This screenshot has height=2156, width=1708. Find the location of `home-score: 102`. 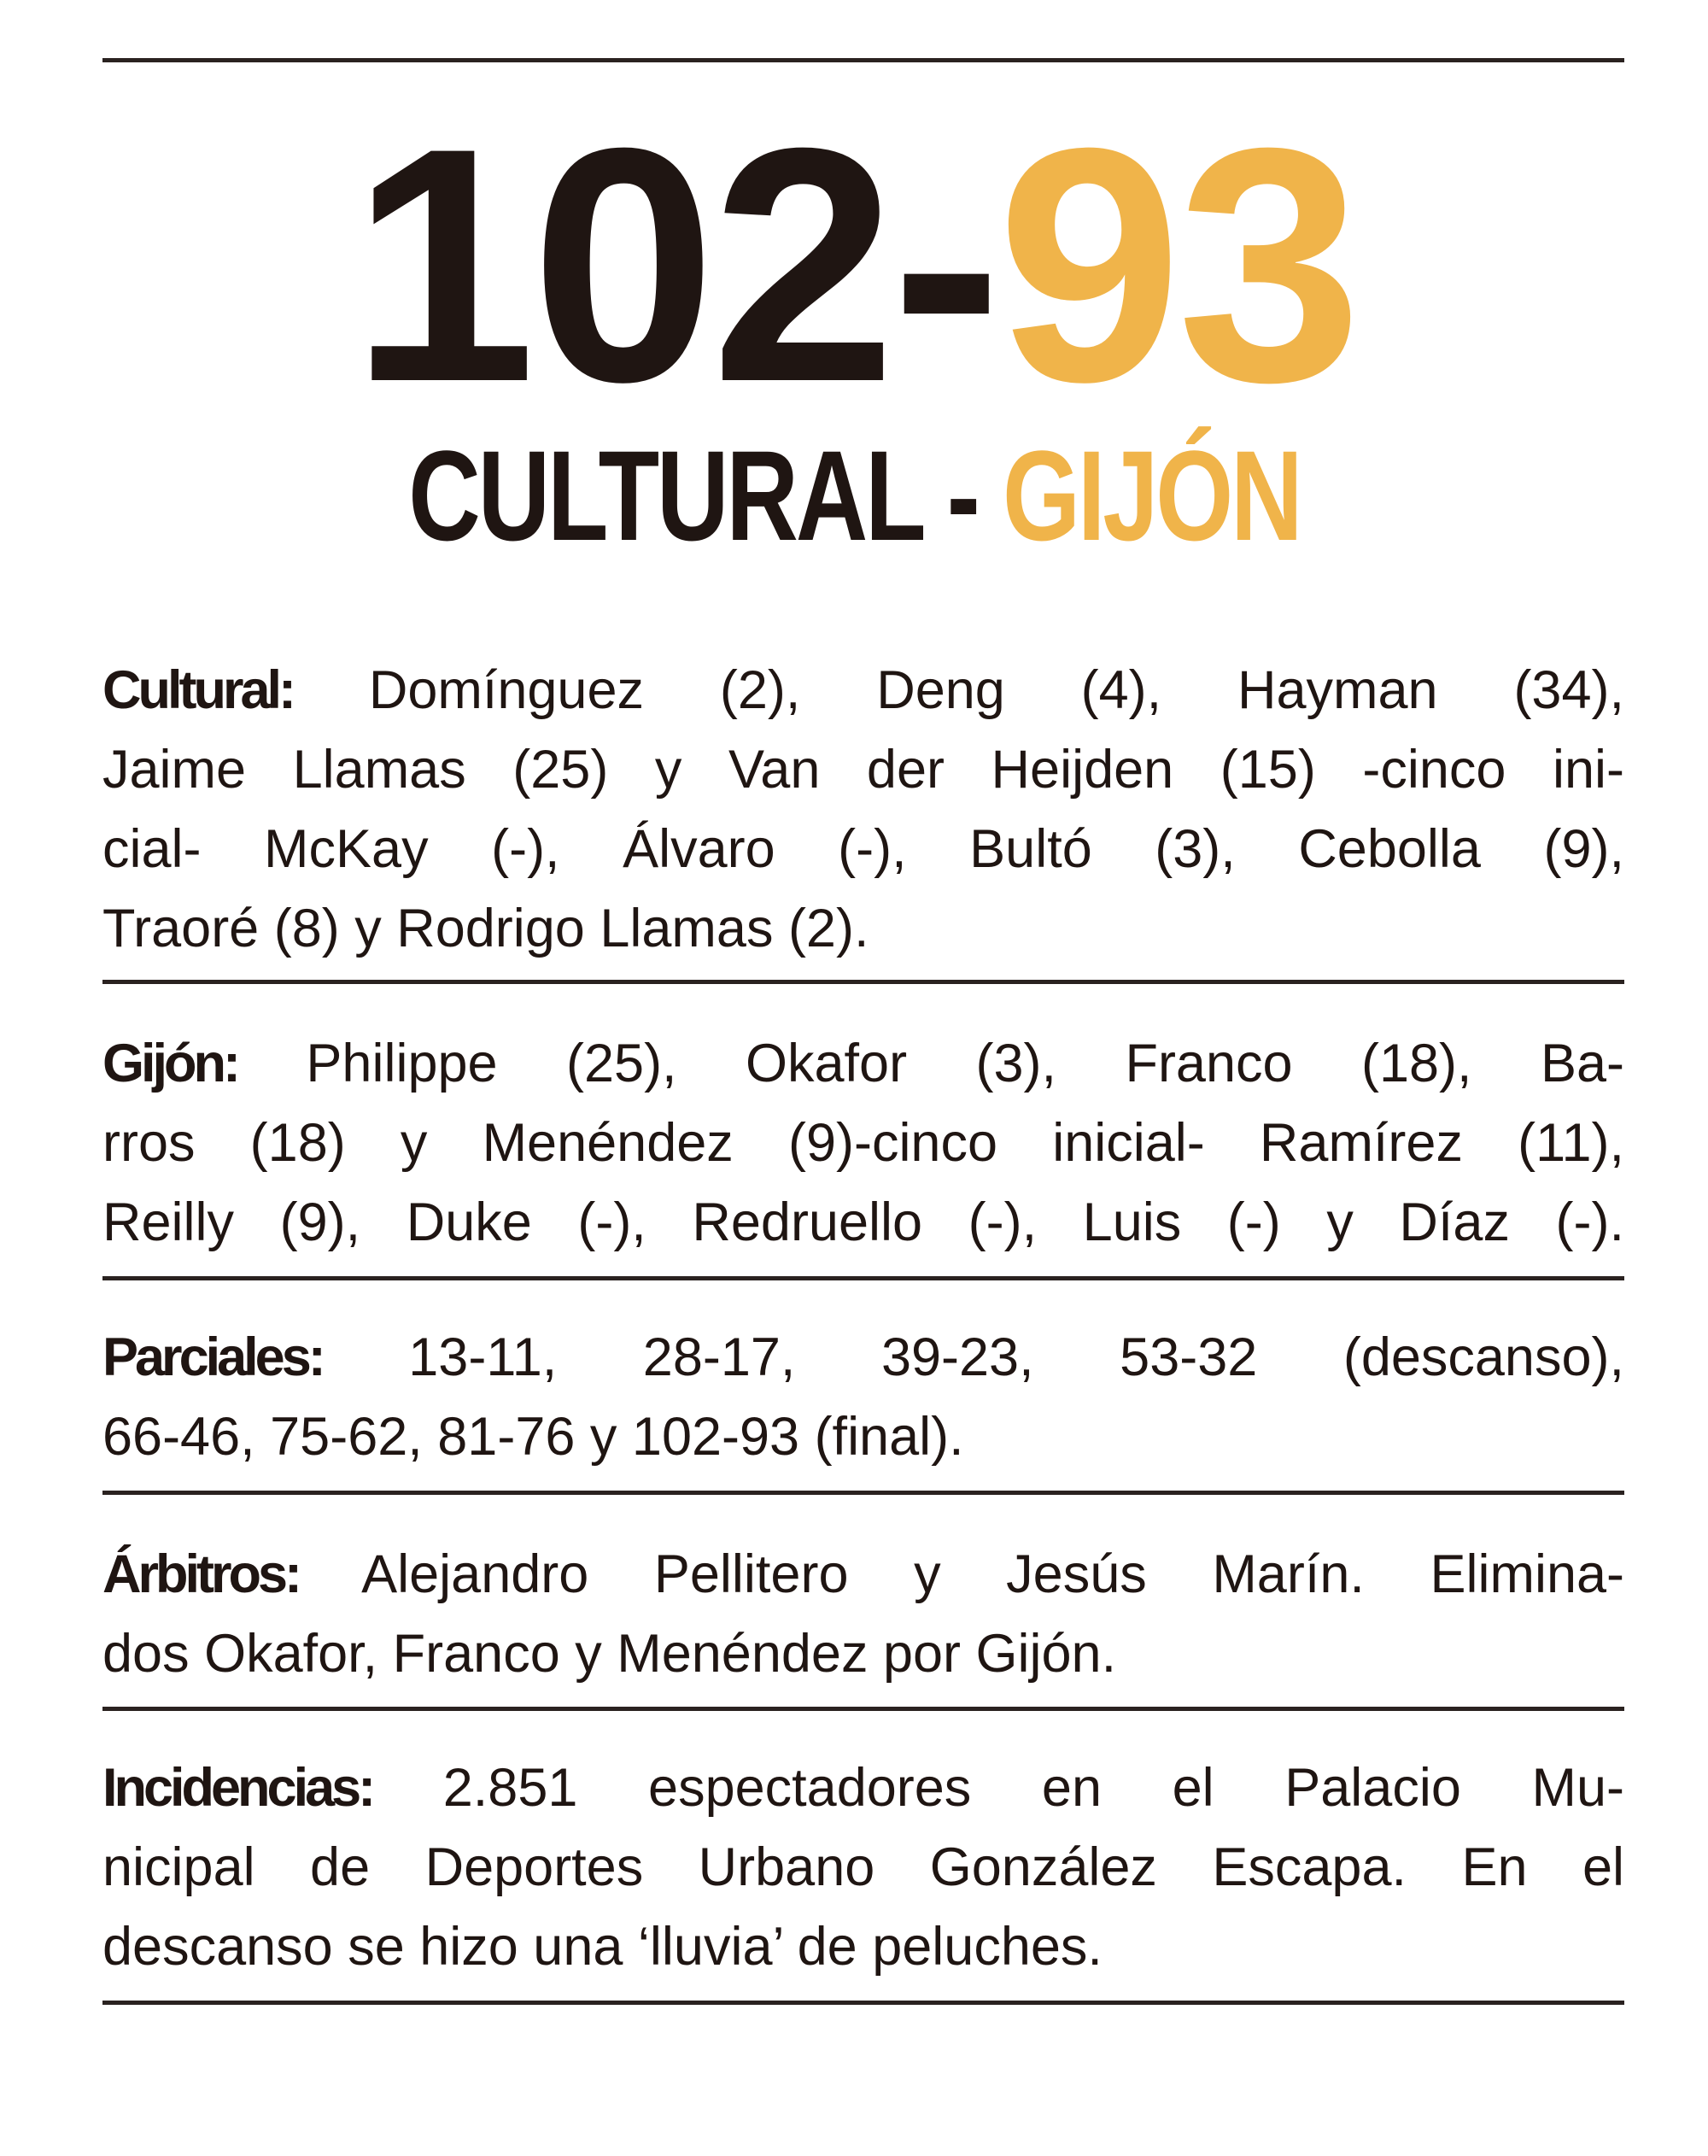

home-score: 102 is located at coordinates (623, 265).